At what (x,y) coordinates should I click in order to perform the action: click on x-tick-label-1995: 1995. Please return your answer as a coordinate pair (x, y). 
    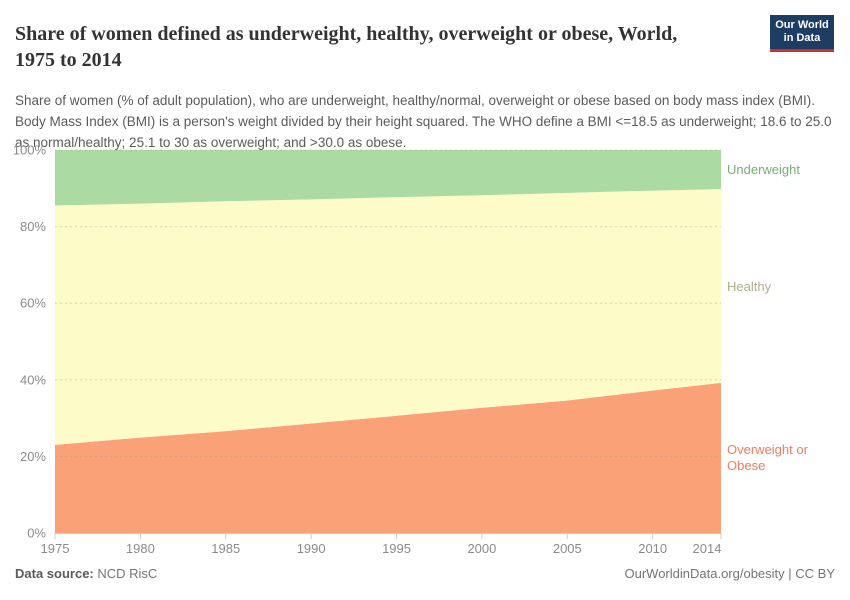
    Looking at the image, I should click on (396, 548).